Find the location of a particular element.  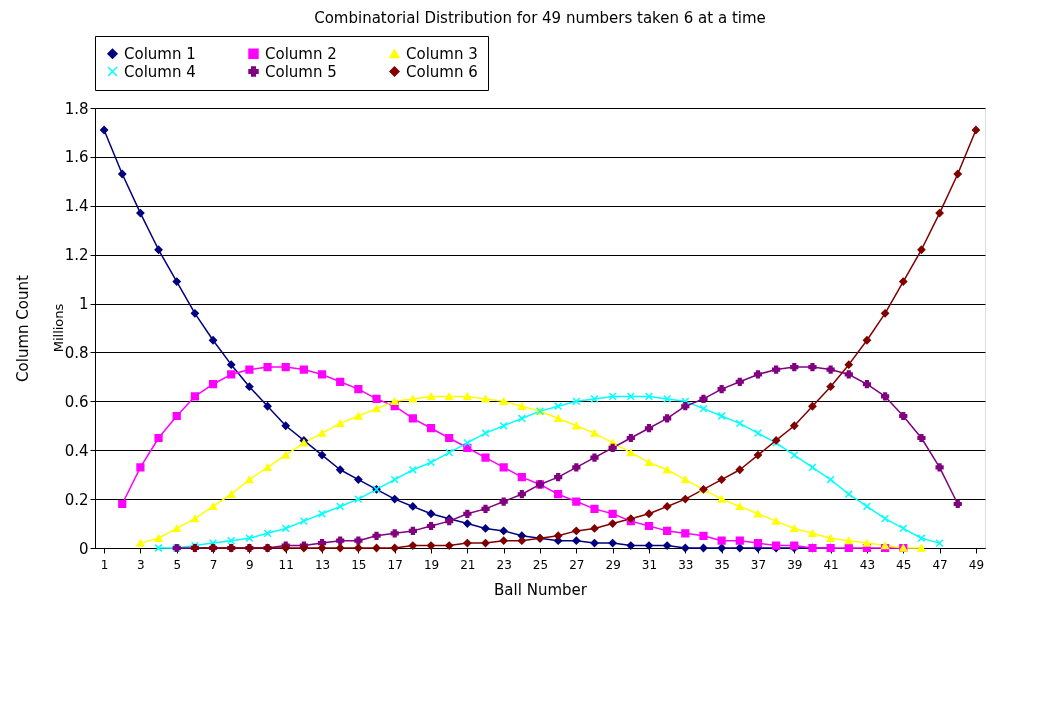

y-tick-label: 0.6 is located at coordinates (76, 401).